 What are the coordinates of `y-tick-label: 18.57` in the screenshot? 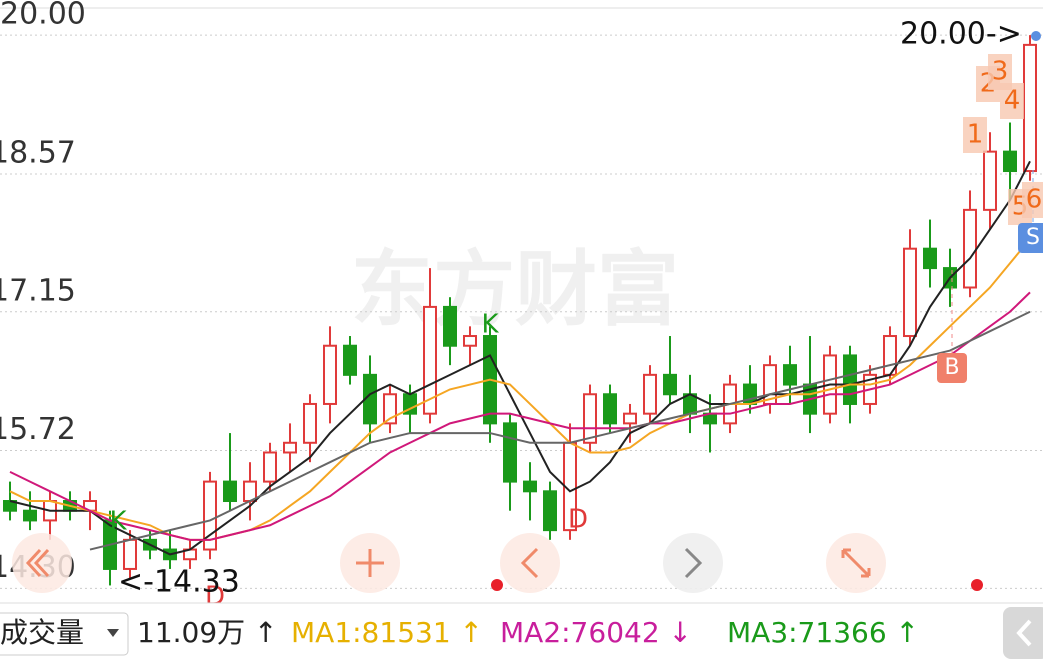 It's located at (38, 152).